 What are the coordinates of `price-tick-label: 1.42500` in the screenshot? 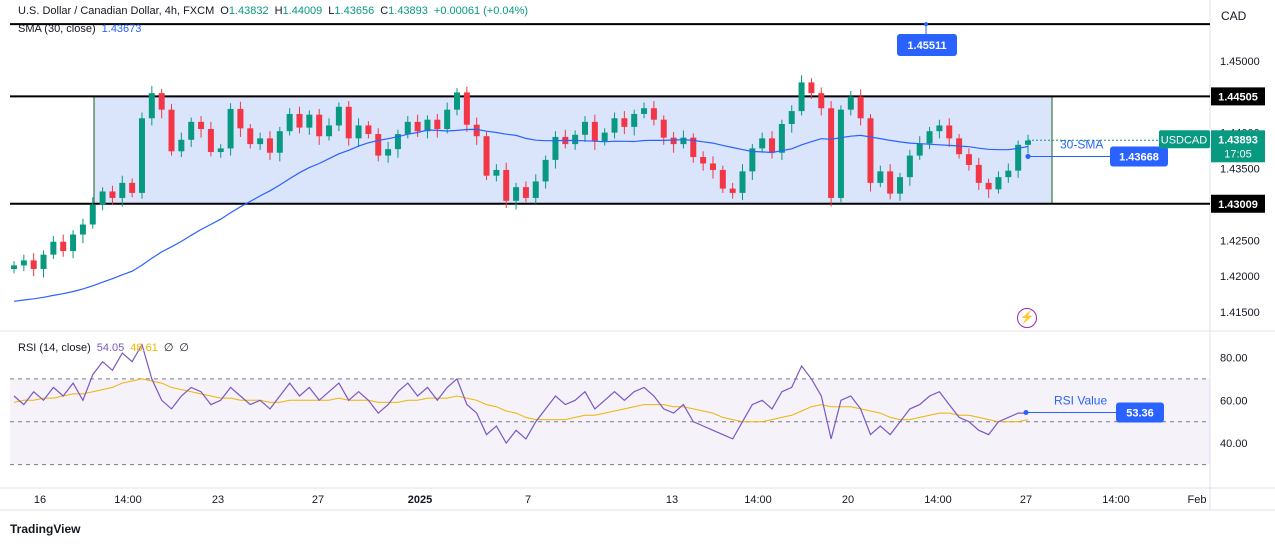 It's located at (1240, 241).